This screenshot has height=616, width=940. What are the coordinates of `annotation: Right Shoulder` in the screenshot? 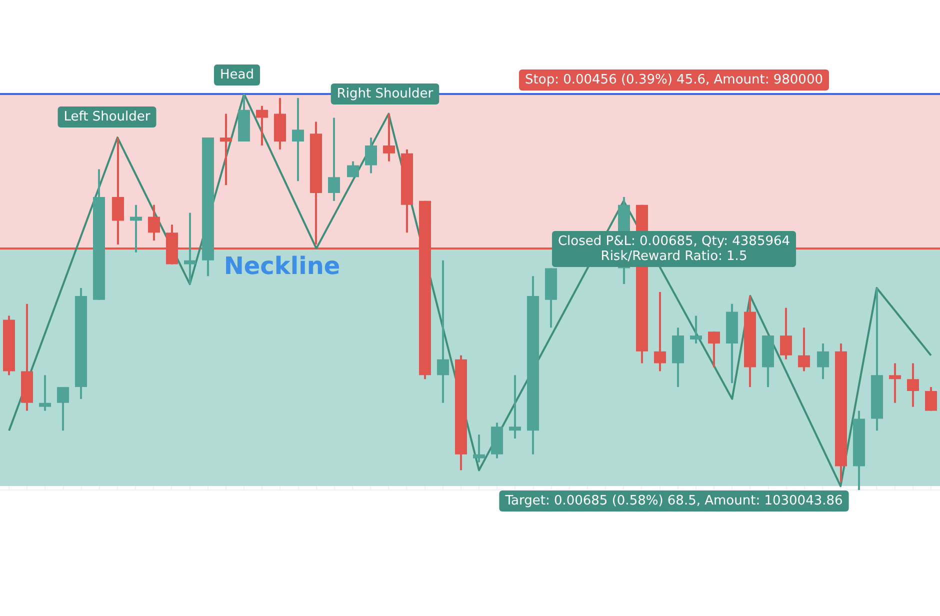 It's located at (385, 94).